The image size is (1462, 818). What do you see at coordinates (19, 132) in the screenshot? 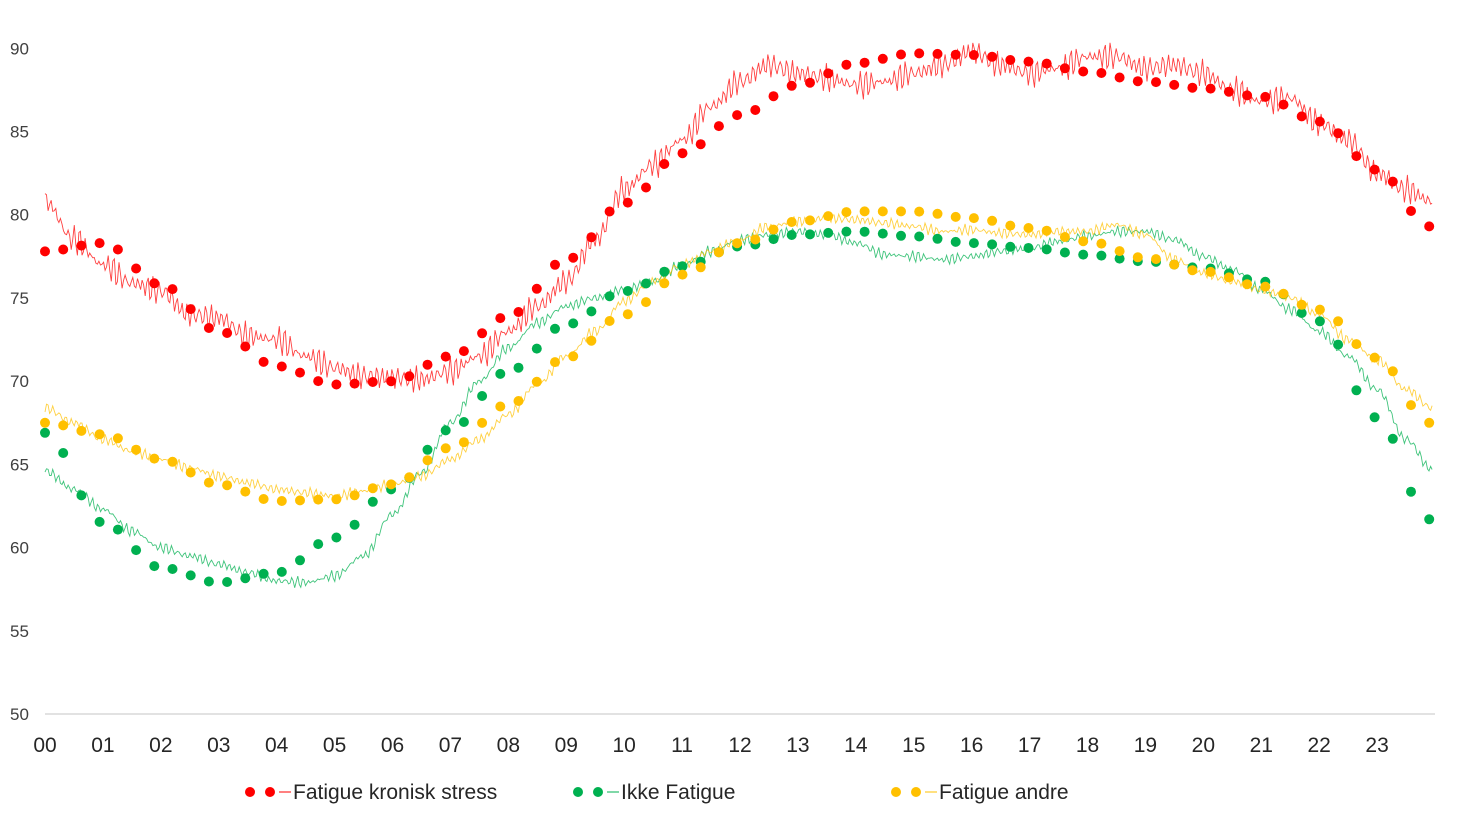
I see `y-tick-label: 85` at bounding box center [19, 132].